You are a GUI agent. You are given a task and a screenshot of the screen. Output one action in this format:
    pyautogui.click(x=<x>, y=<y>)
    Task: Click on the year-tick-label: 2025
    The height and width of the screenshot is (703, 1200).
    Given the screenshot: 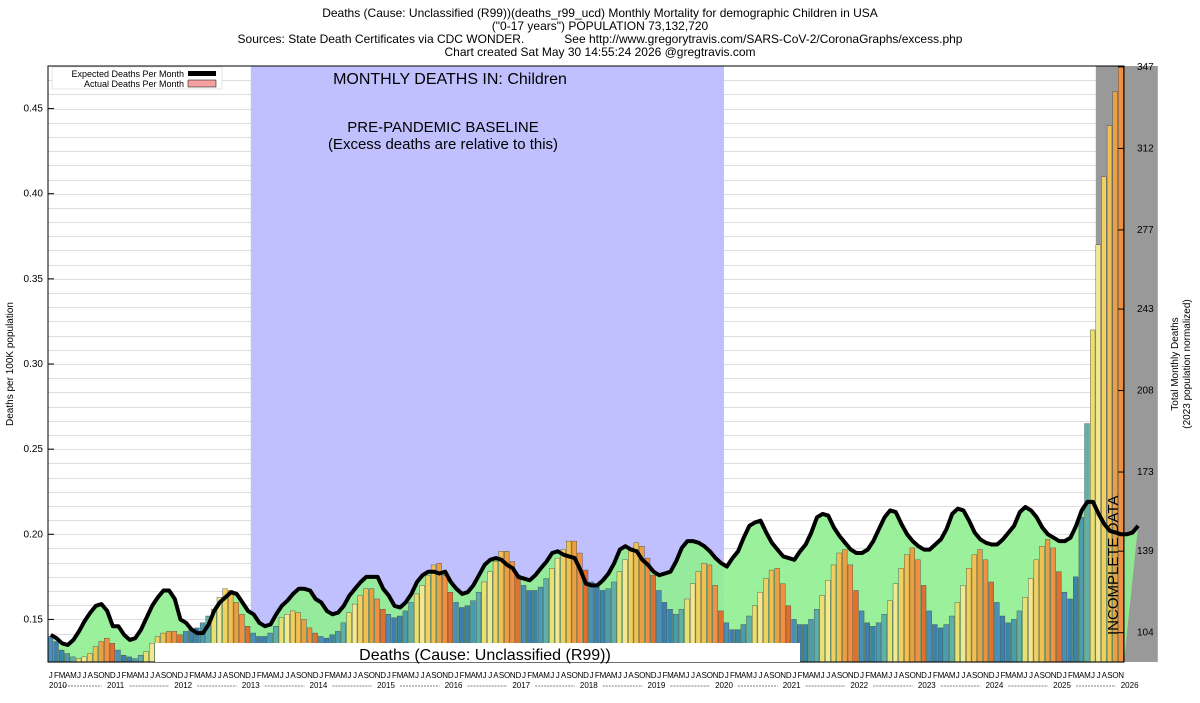 What is the action you would take?
    pyautogui.click(x=1062, y=685)
    